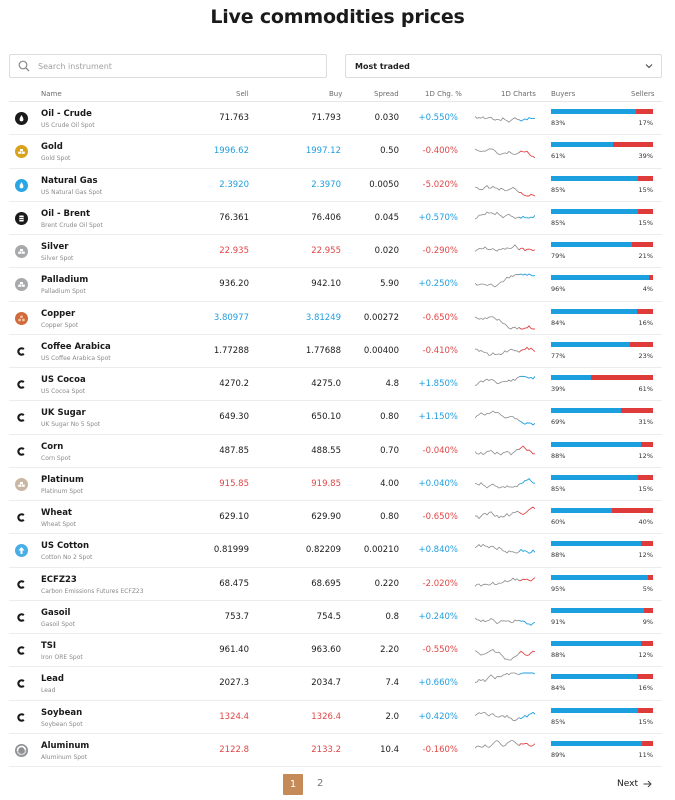 Image resolution: width=675 pixels, height=800 pixels. I want to click on buy-price: 1326.4, so click(326, 716).